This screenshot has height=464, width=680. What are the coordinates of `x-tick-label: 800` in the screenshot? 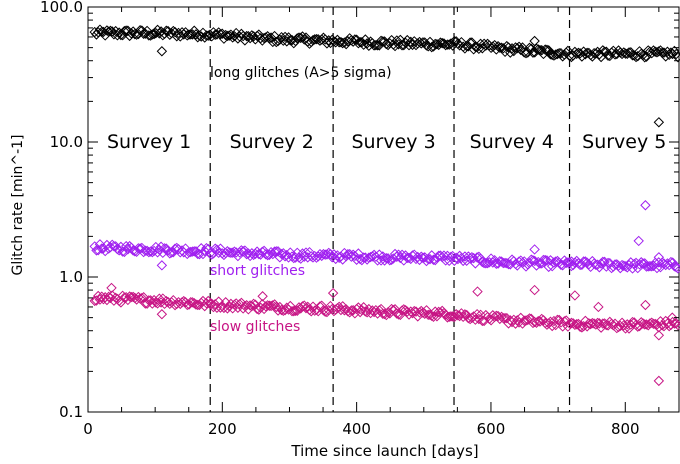 It's located at (625, 429).